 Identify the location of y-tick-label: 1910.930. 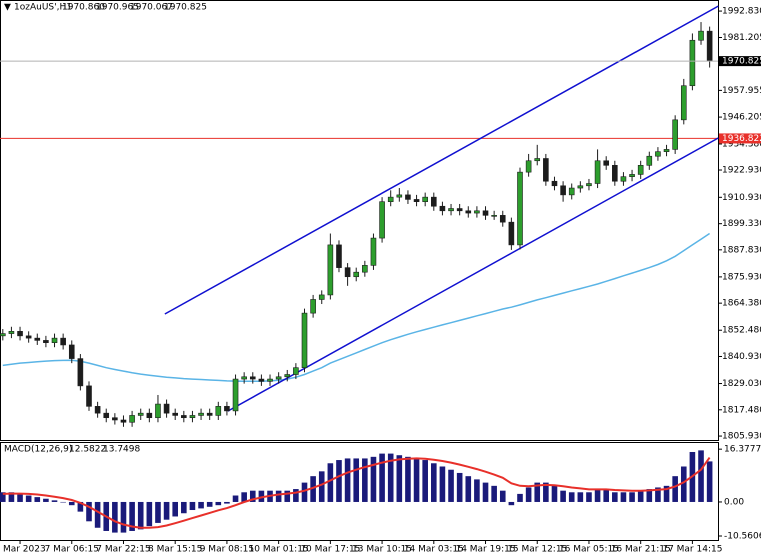
(741, 198).